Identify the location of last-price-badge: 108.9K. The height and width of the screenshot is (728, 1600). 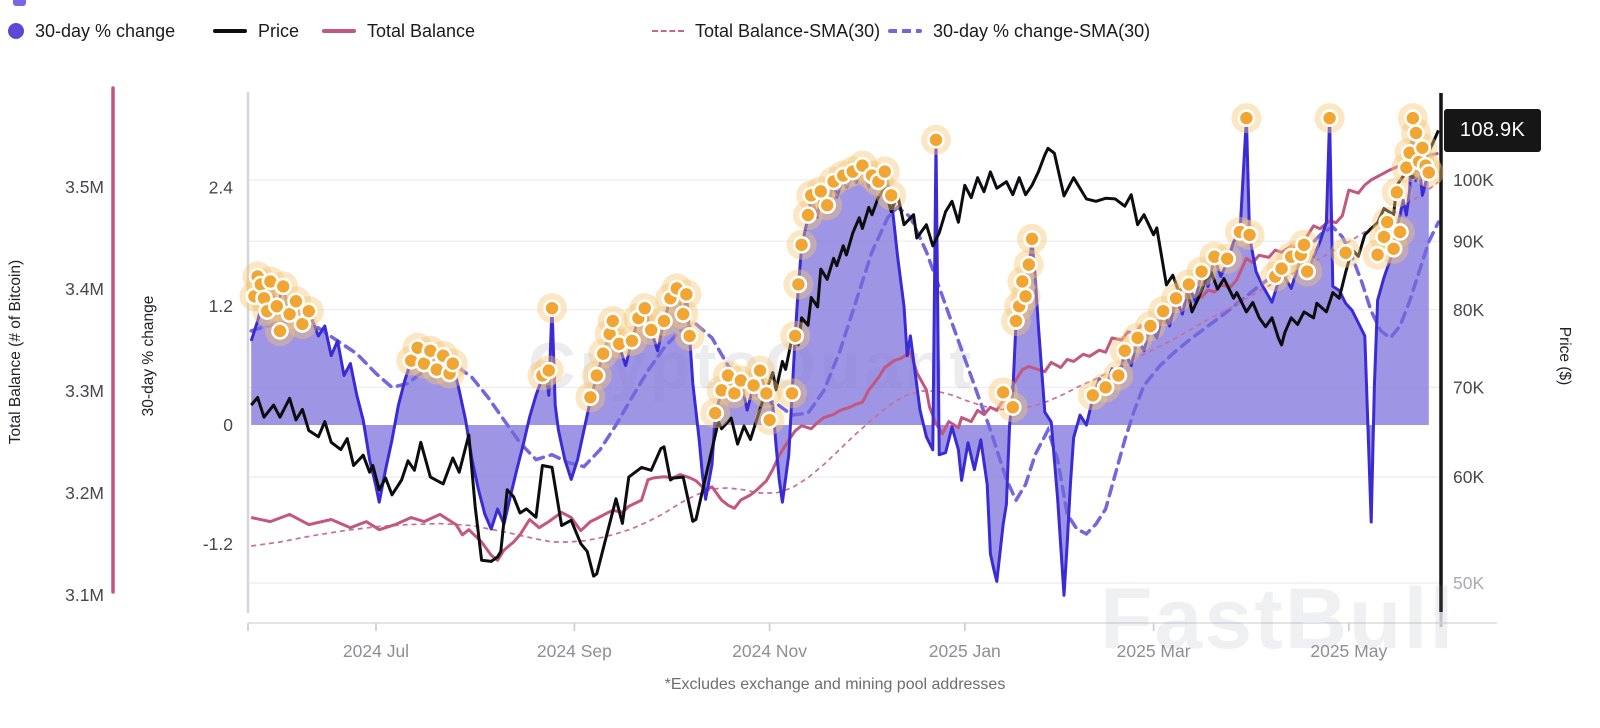
(1492, 130).